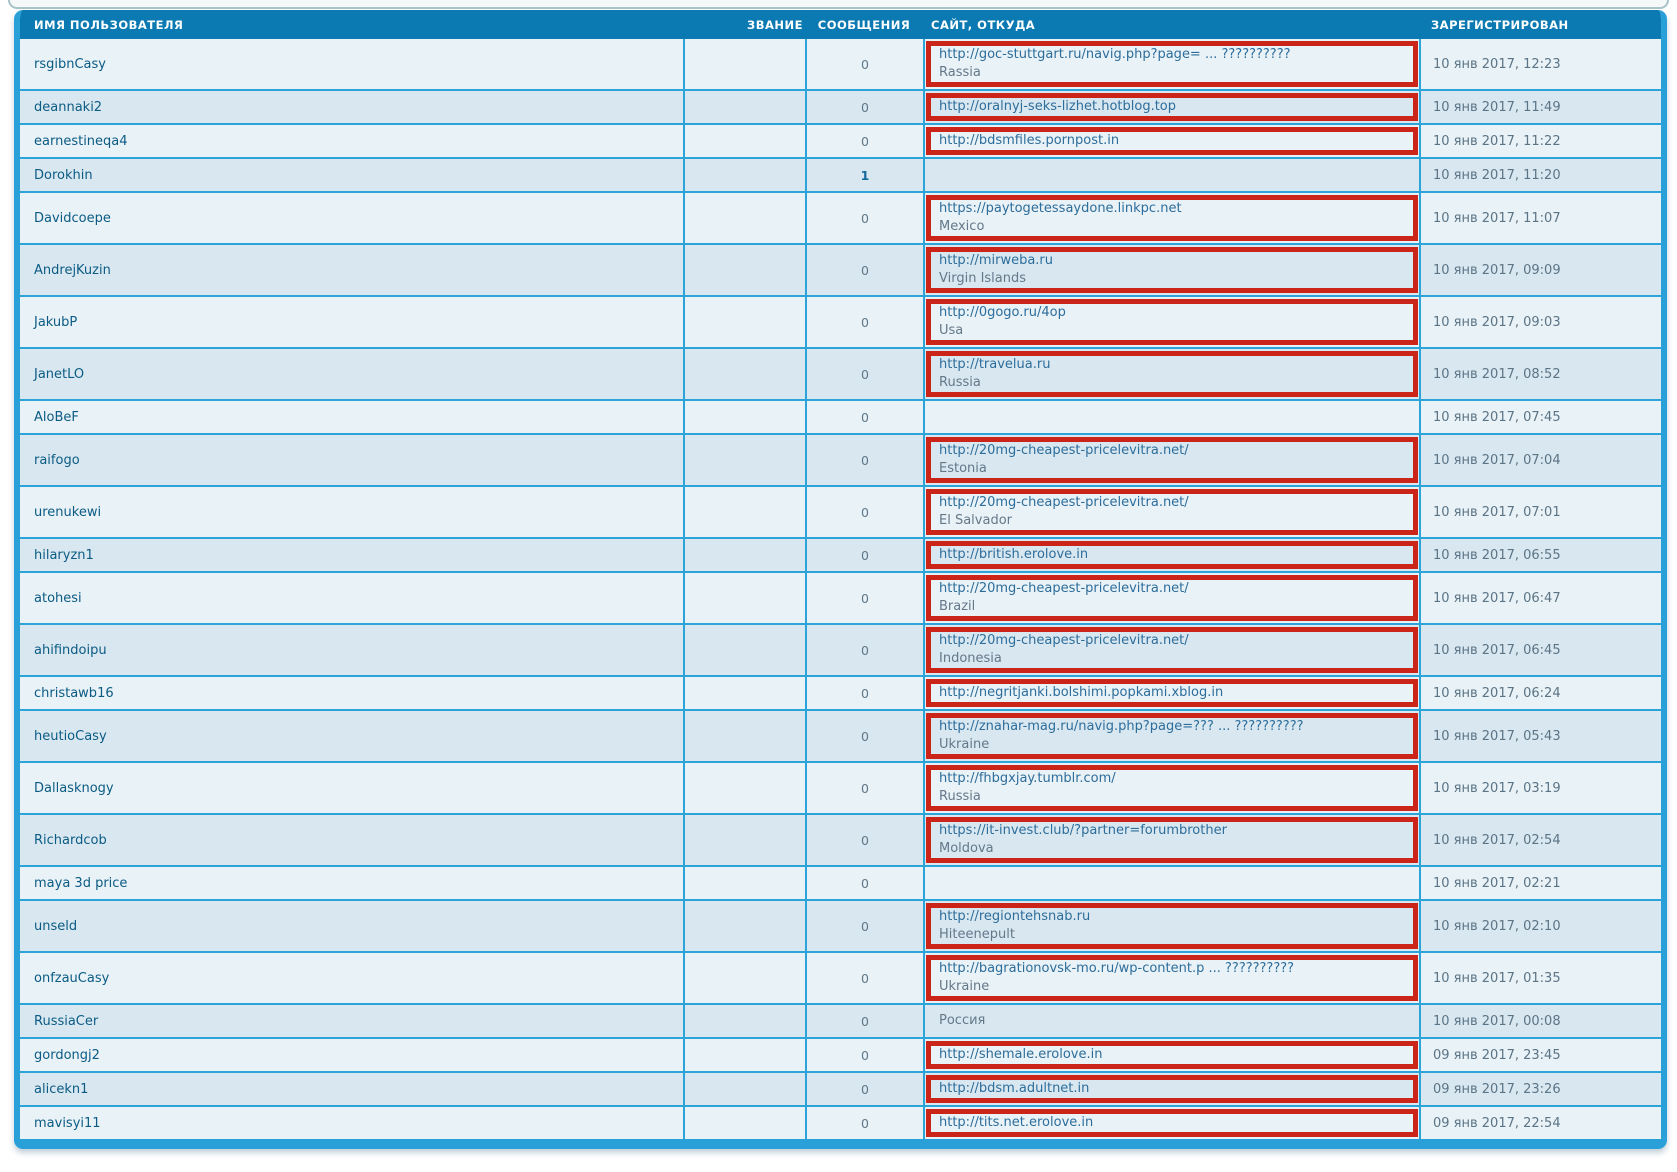 This screenshot has width=1677, height=1172. Describe the element at coordinates (1015, 916) in the screenshot. I see `site-link: http://regiontehsnab.ru` at that location.